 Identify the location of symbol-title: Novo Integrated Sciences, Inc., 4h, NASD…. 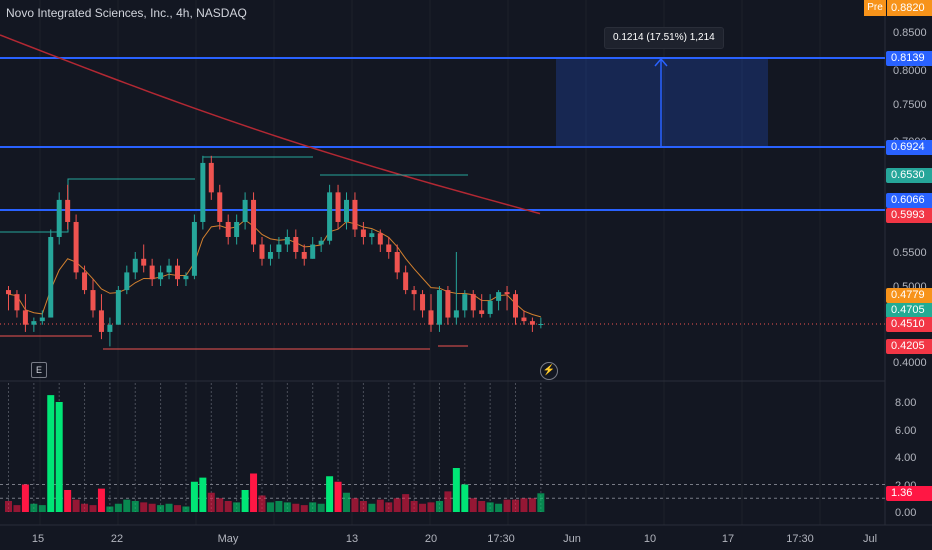
(126, 13).